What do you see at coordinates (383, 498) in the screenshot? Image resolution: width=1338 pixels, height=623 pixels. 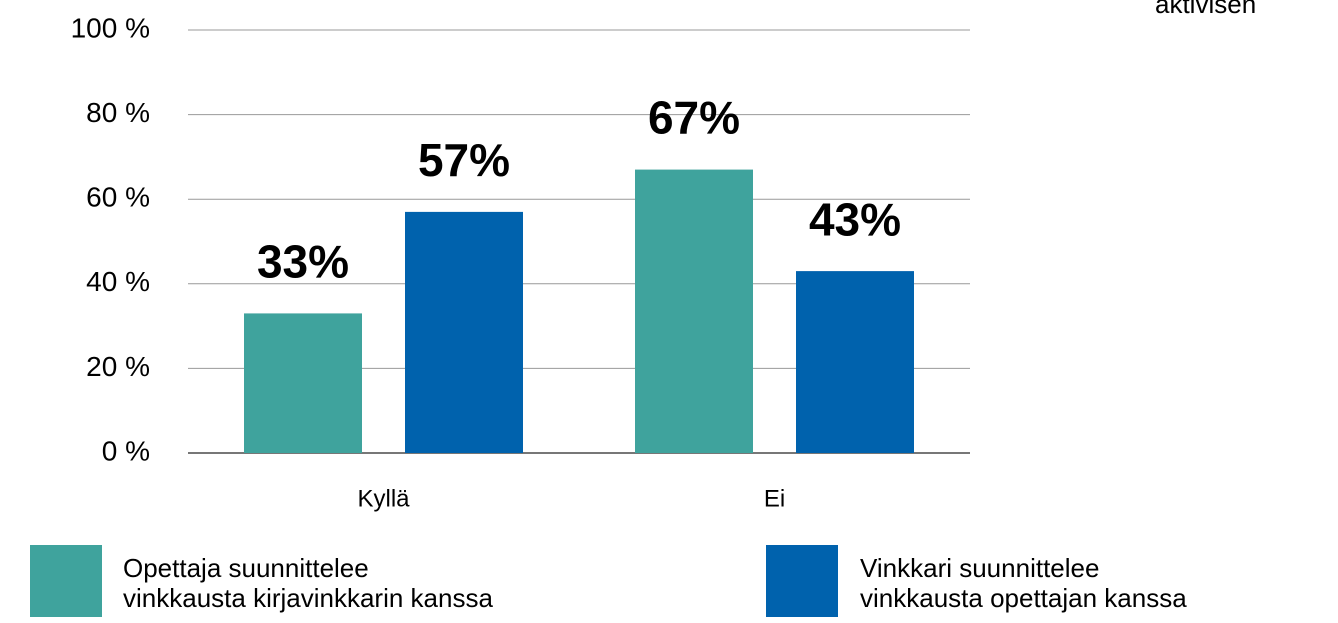 I see `x-tick-label: Kyllä` at bounding box center [383, 498].